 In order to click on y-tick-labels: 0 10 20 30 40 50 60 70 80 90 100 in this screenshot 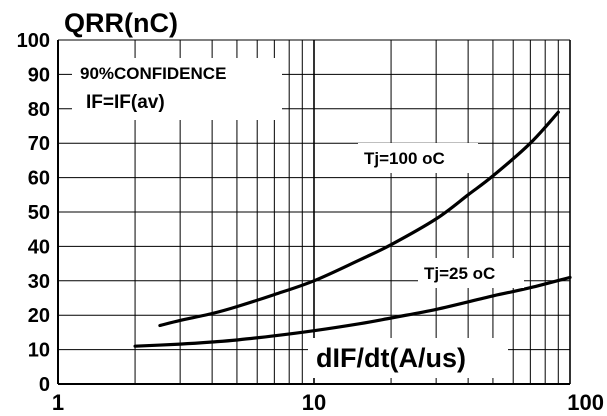, I will do `click(33, 213)`.